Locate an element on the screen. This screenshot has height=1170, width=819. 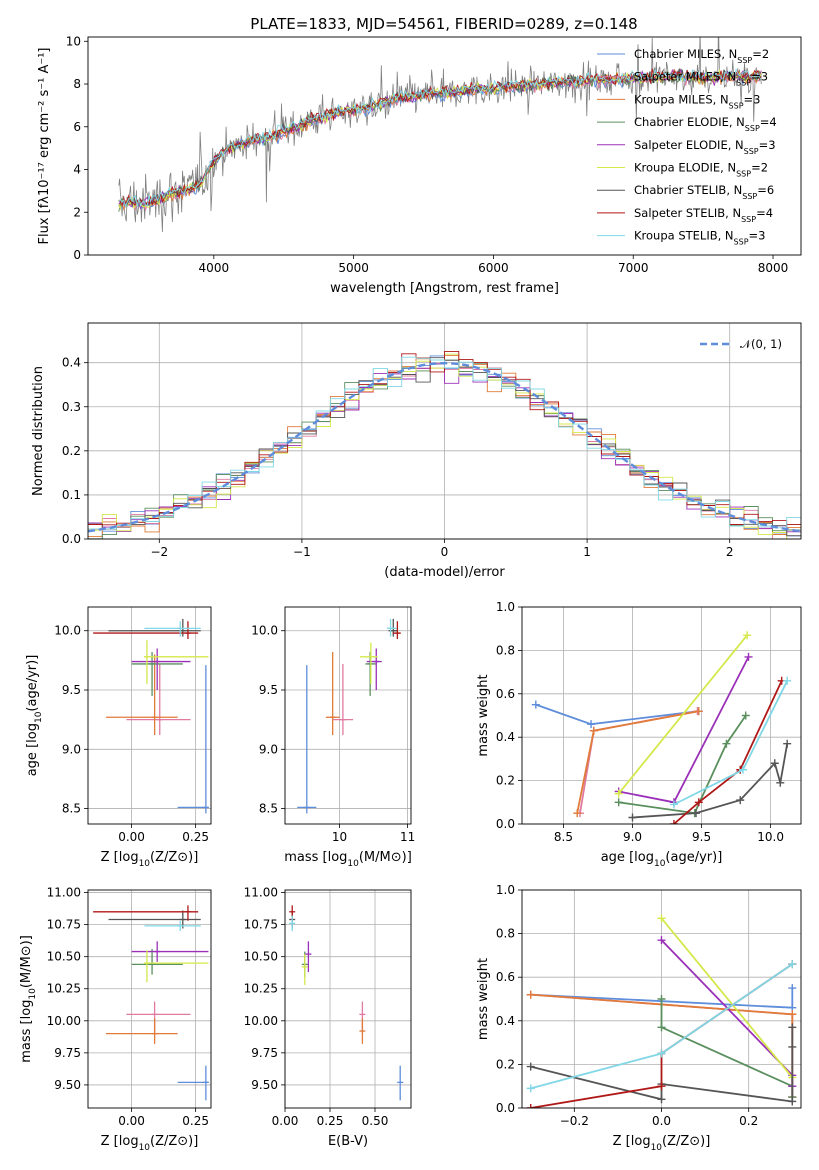
y-tick-label: 0.1 is located at coordinates (71, 495).